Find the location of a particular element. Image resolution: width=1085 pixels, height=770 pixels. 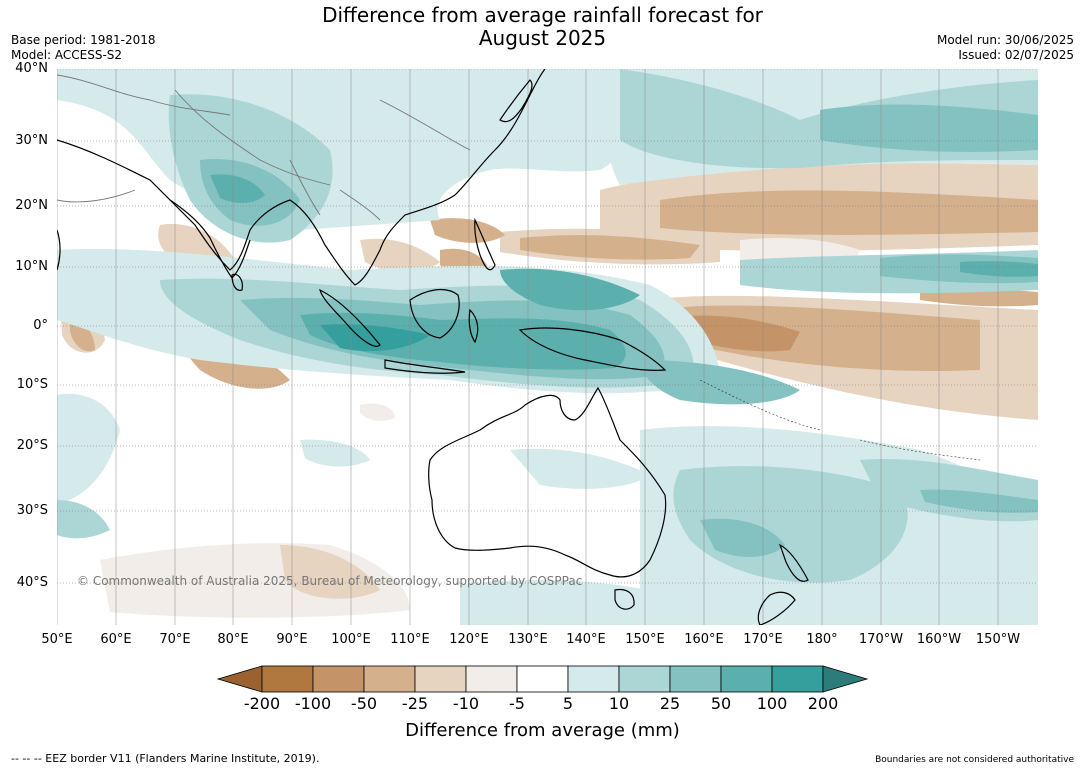

lat-label: 30°N is located at coordinates (31, 140).